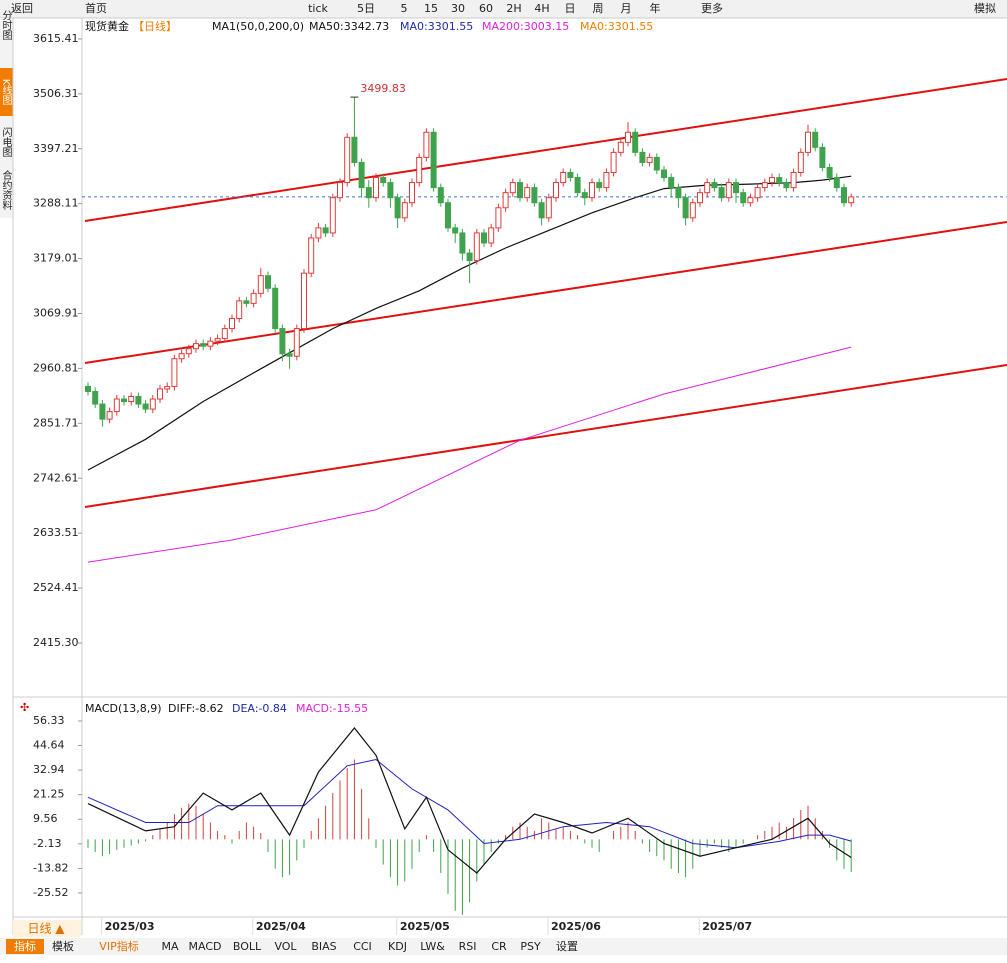  Describe the element at coordinates (323, 946) in the screenshot. I see `bottom-tab: BIAS` at that location.